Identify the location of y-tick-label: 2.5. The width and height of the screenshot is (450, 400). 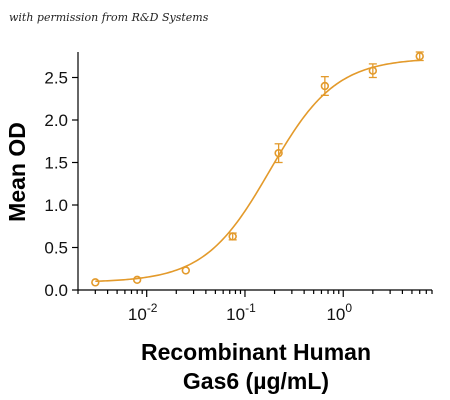
(56, 78).